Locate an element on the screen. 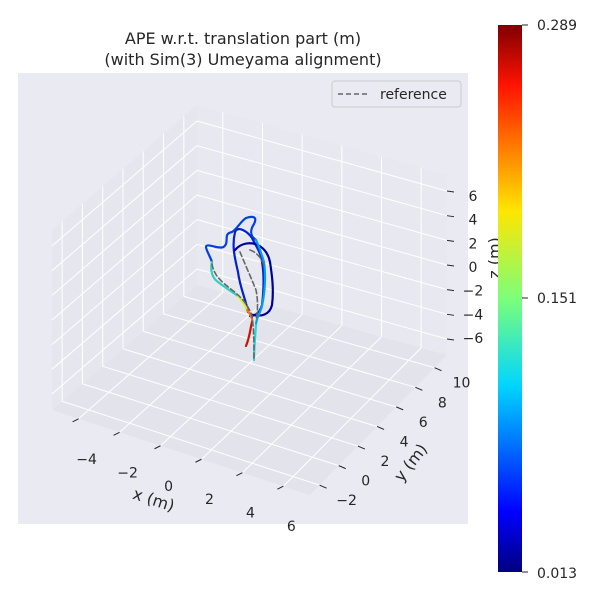  y-tick-label: 8 is located at coordinates (442, 403).